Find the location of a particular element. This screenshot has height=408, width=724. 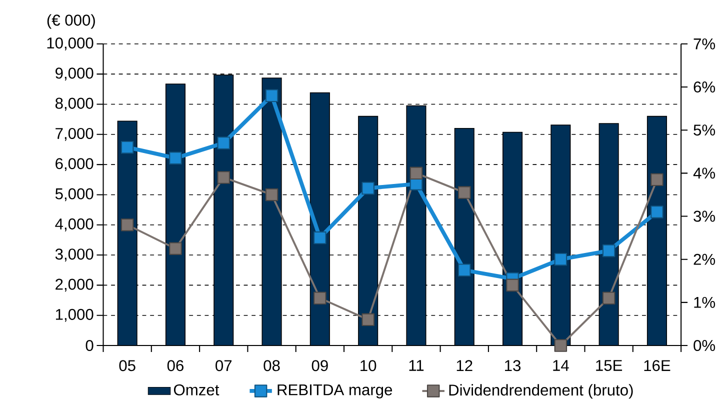

x-tick-label: 12 is located at coordinates (464, 365).